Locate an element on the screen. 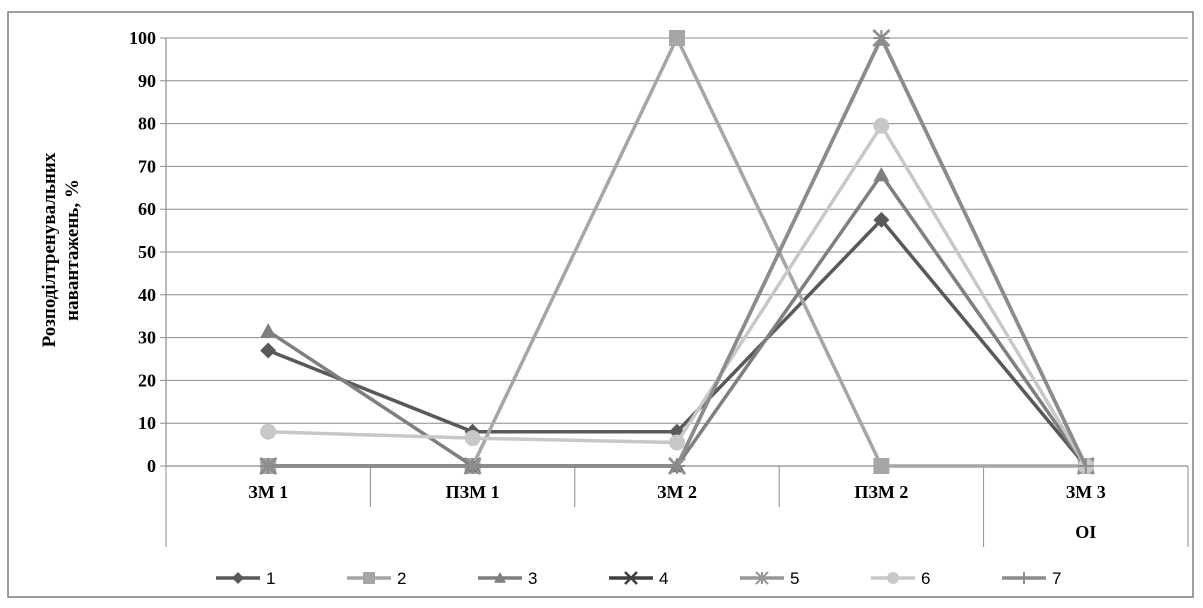  y-tick-label: 40 is located at coordinates (147, 295).